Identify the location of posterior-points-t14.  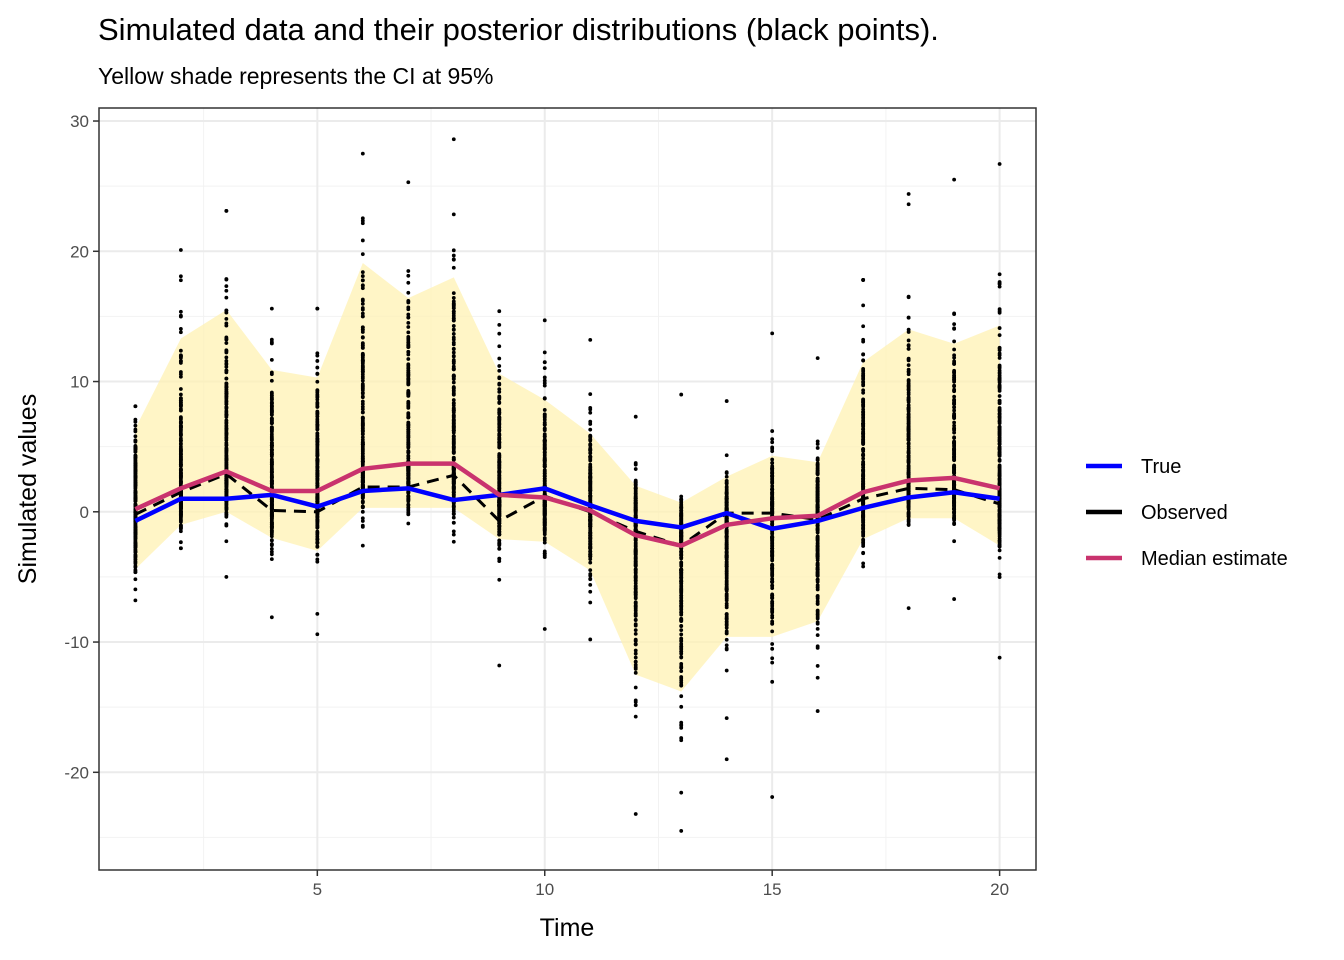
(726, 580).